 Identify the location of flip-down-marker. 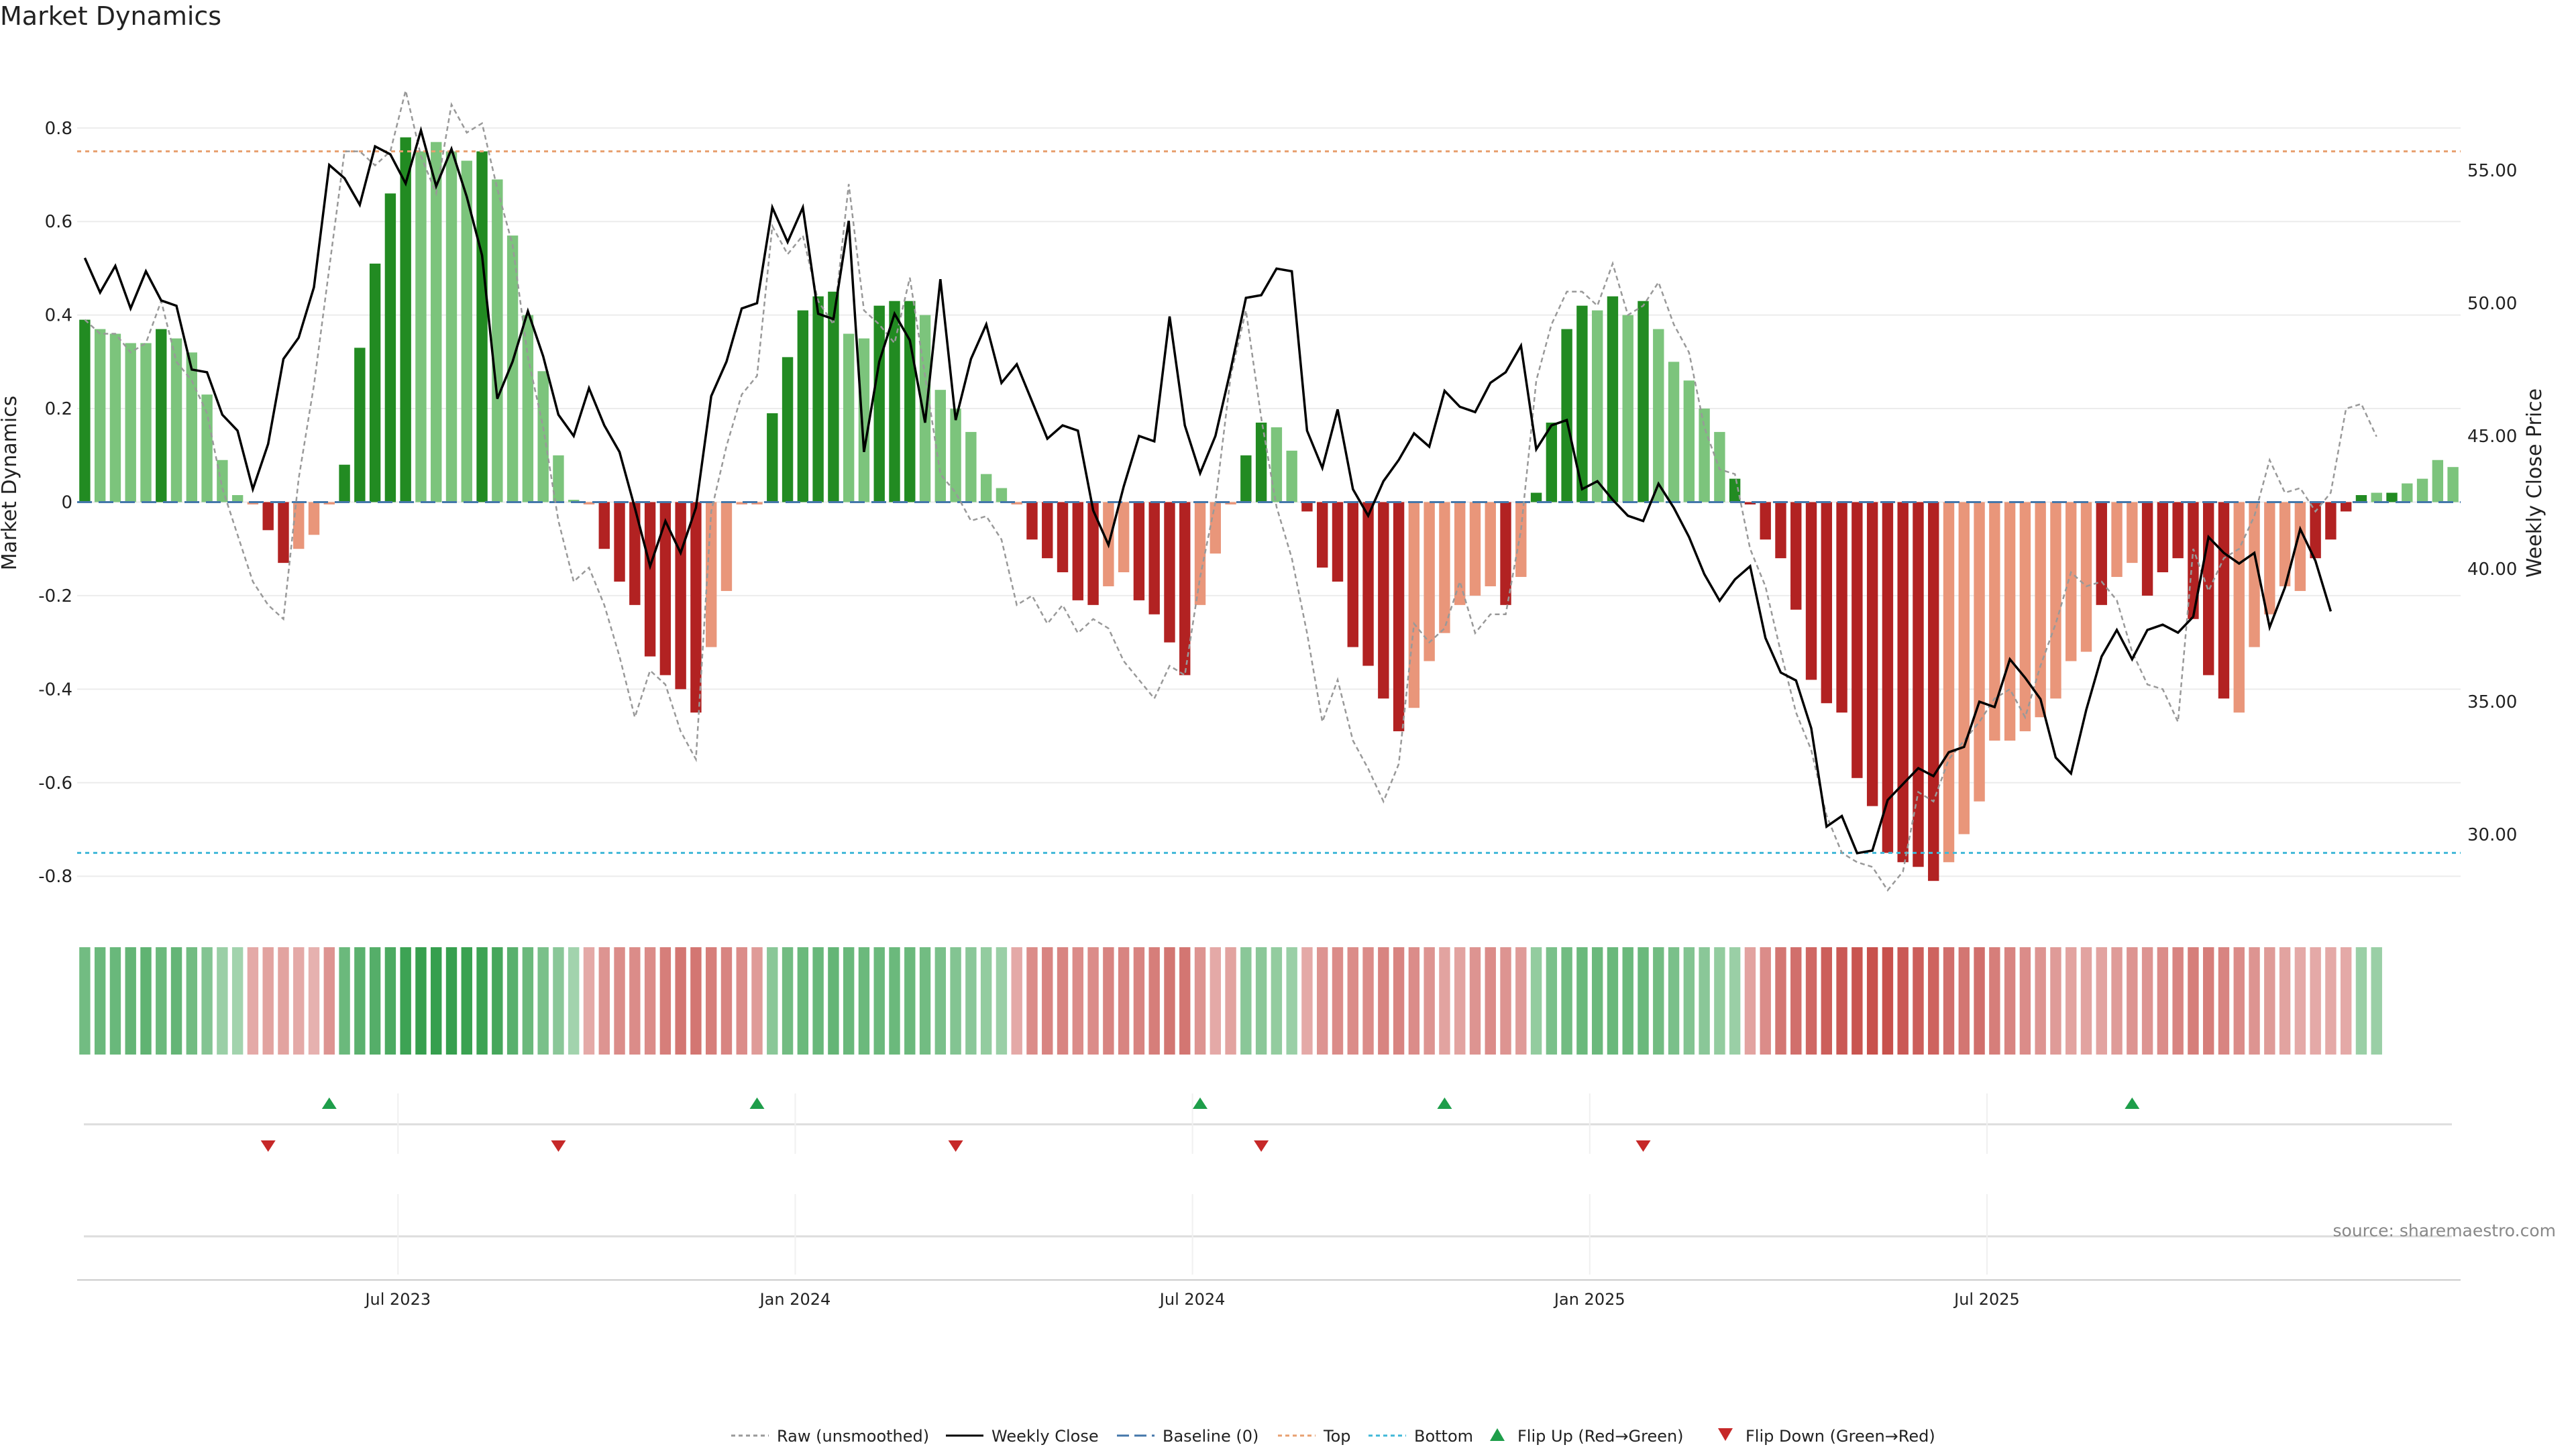
(1643, 1146).